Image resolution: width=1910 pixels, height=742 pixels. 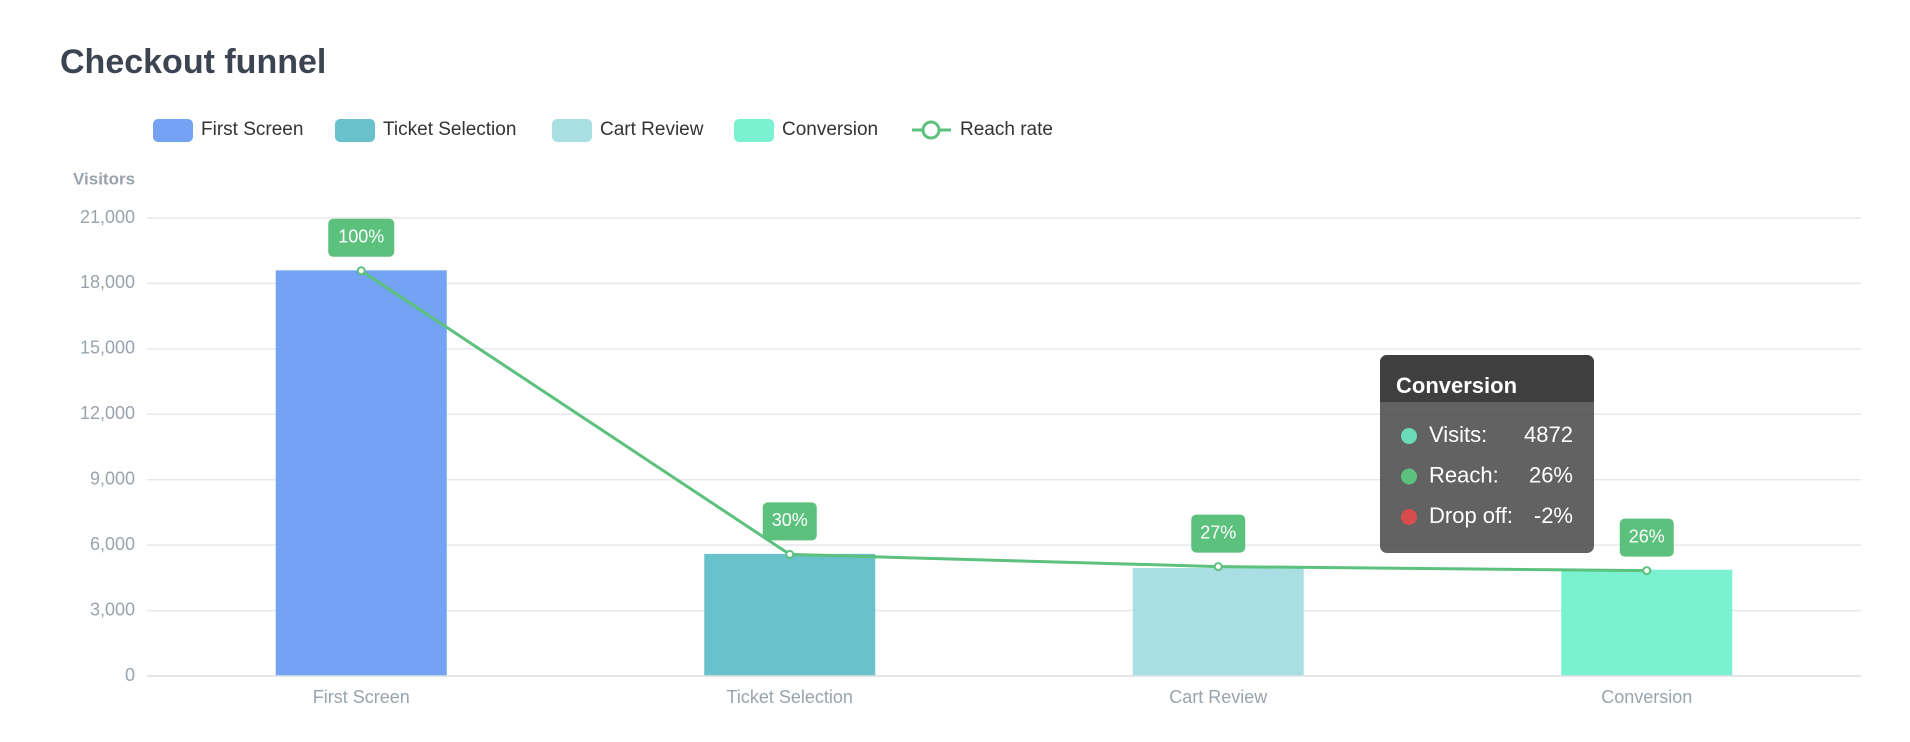 What do you see at coordinates (107, 413) in the screenshot?
I see `y-tick-label: 12,000` at bounding box center [107, 413].